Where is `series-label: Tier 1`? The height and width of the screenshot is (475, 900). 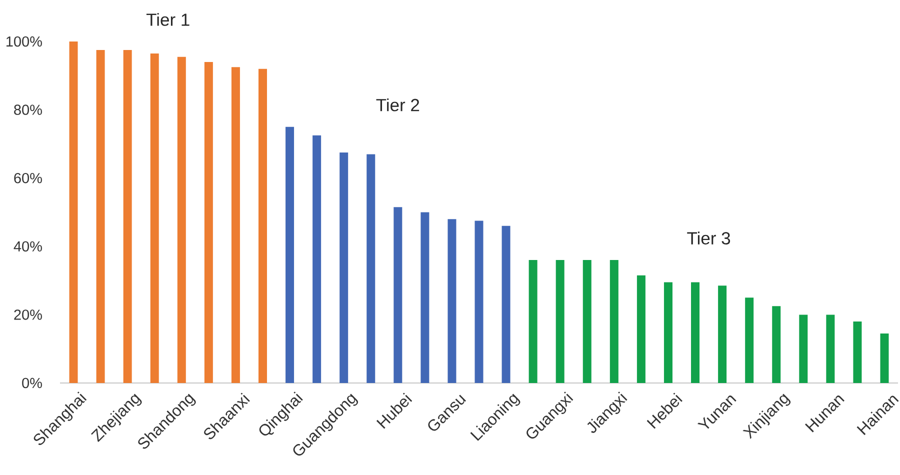 series-label: Tier 1 is located at coordinates (168, 19).